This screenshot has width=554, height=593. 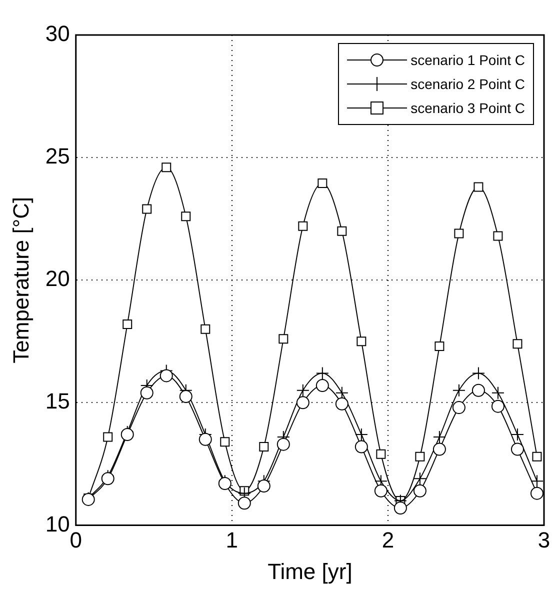 What do you see at coordinates (57, 523) in the screenshot?
I see `y-tick-label: 10` at bounding box center [57, 523].